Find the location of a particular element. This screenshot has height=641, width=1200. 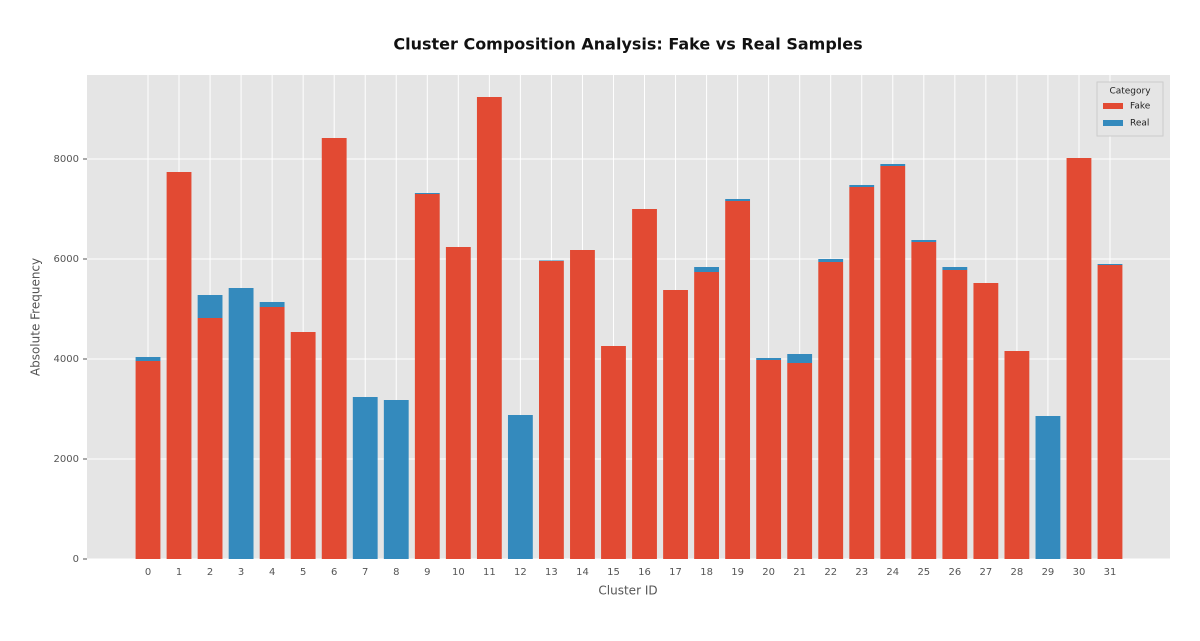

y-tick-label: 4000 is located at coordinates (66, 359).